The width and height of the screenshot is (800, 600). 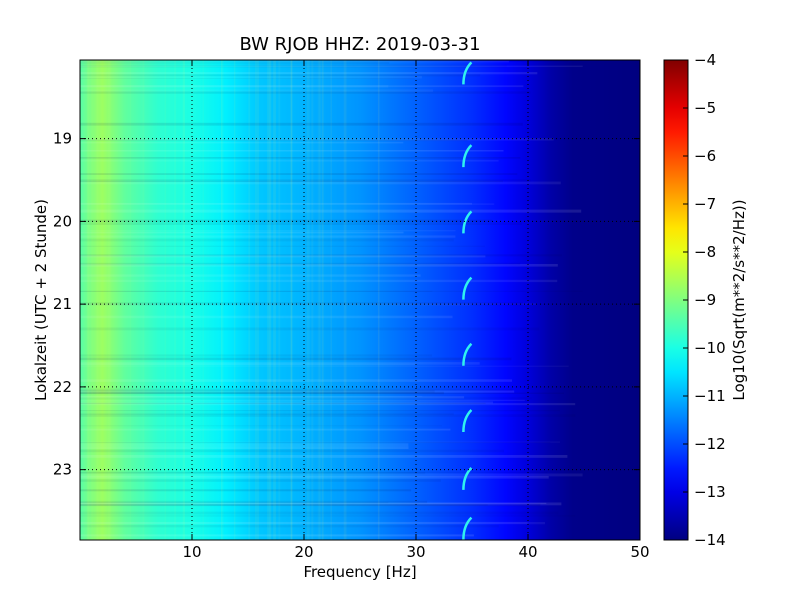 I want to click on line-features, so click(x=467, y=300).